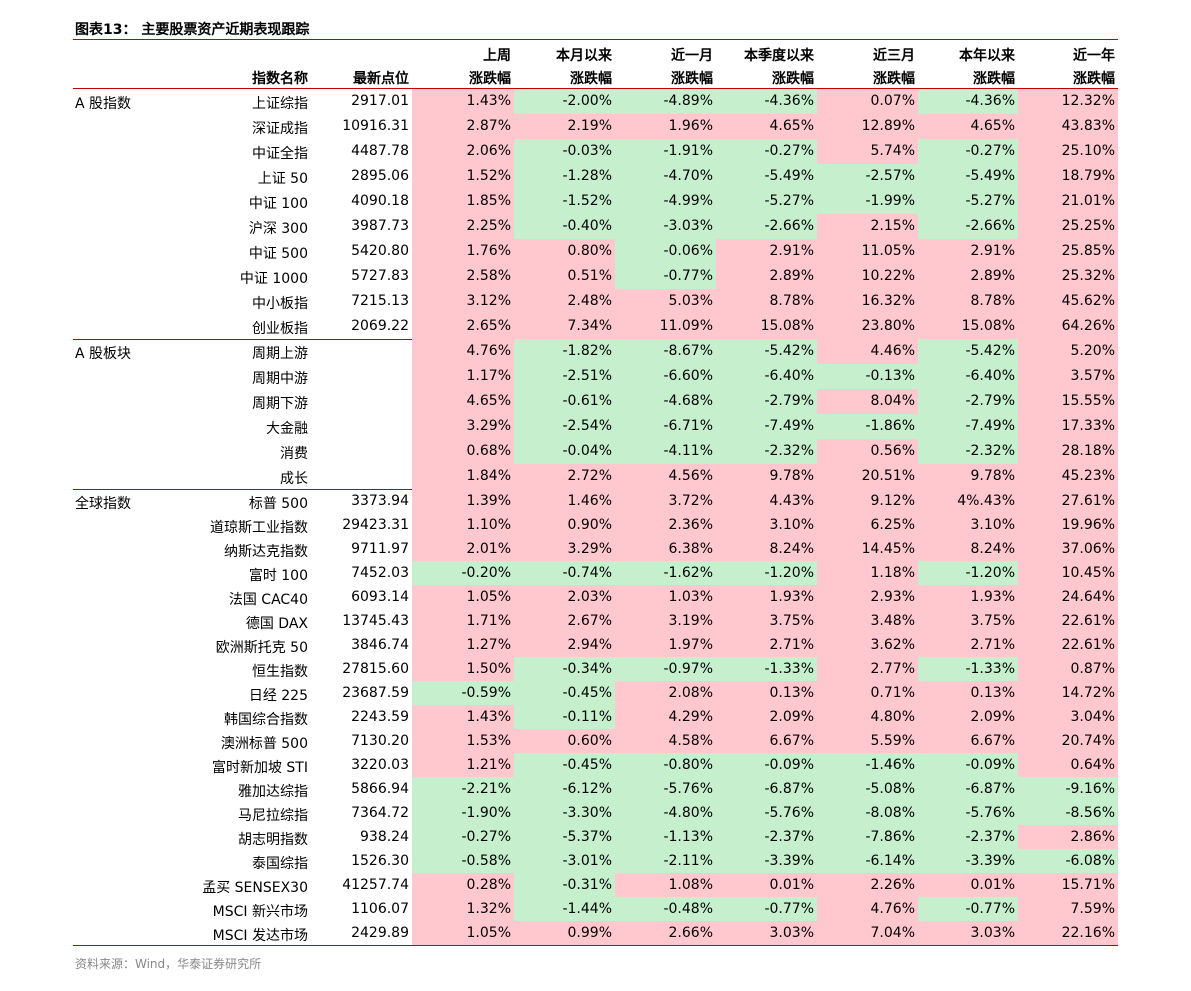 This screenshot has width=1191, height=991. Describe the element at coordinates (987, 56) in the screenshot. I see `column-header: 本年以来` at that location.